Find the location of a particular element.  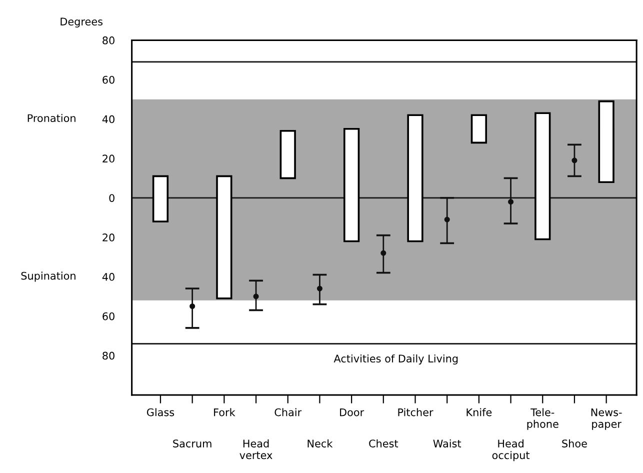

x-tick-label: Tele- phone is located at coordinates (542, 419).